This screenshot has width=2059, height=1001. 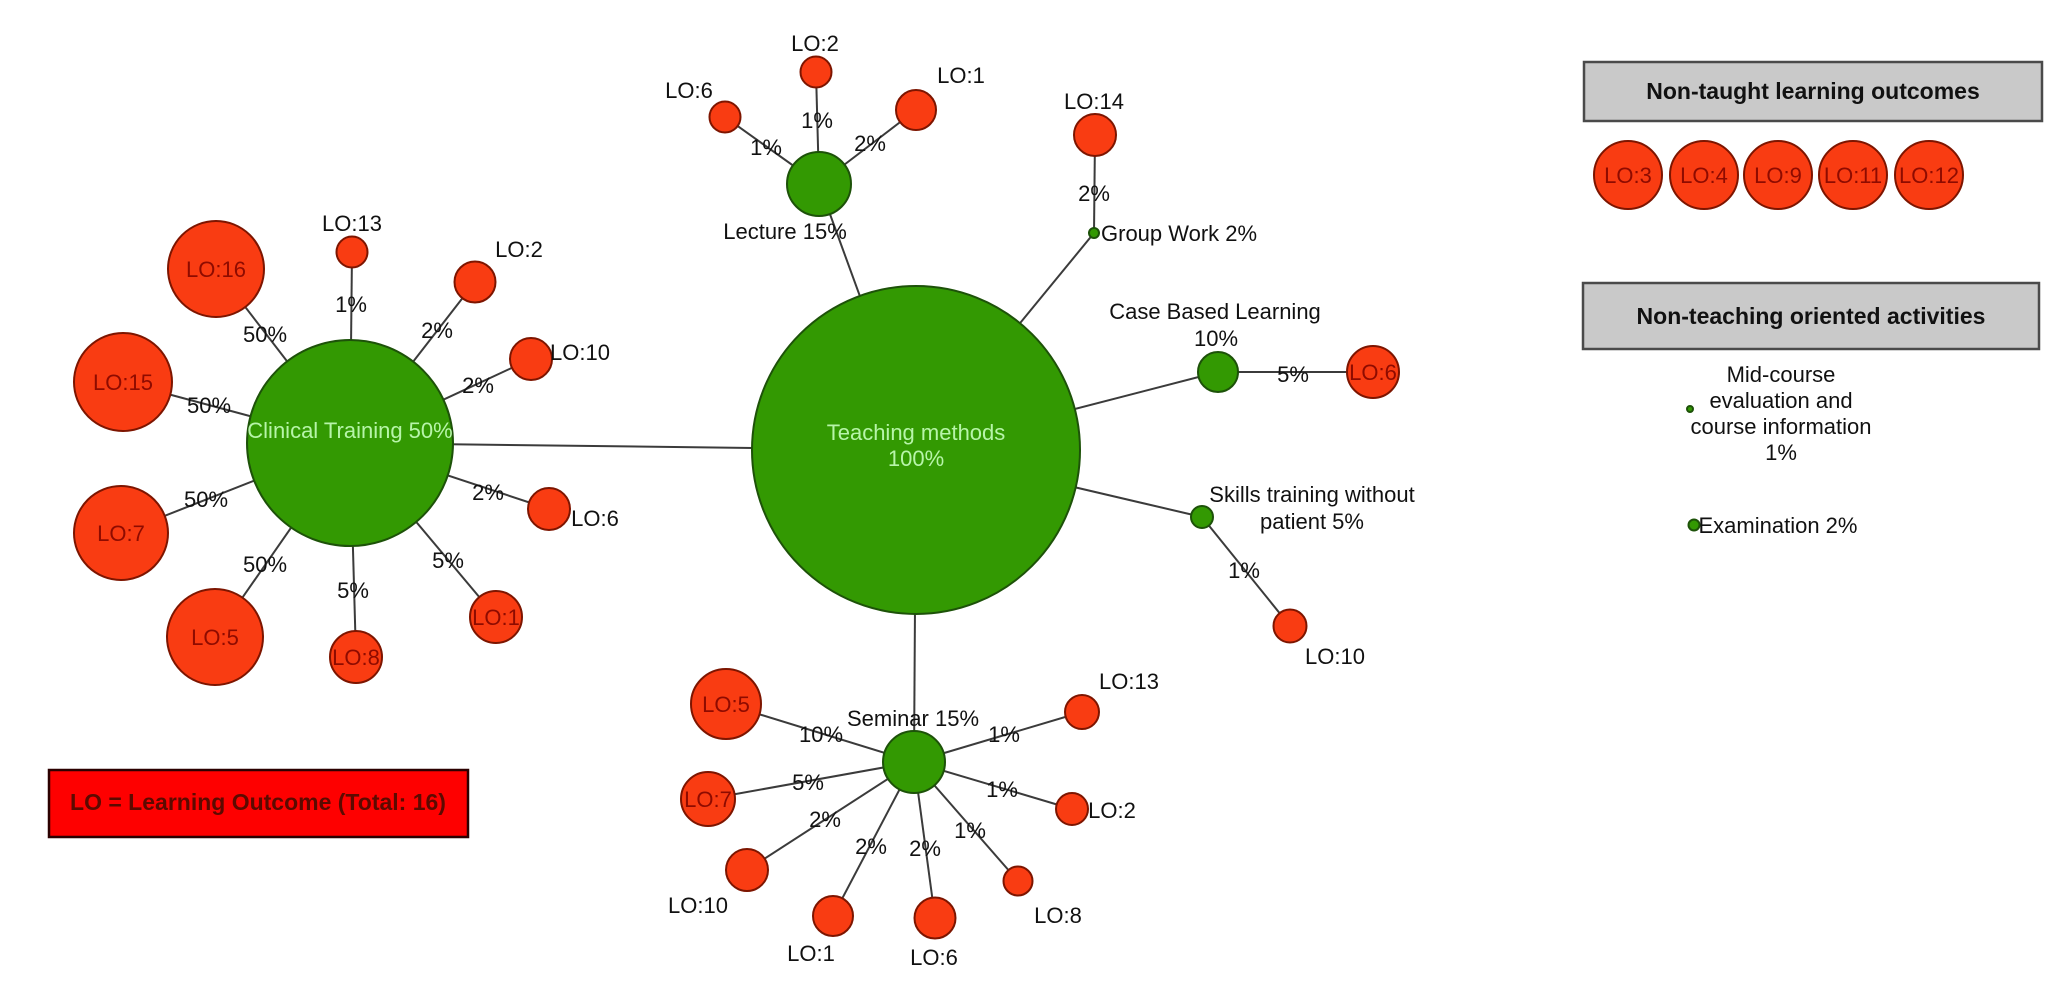 I want to click on svg-text: Seminar 15%, so click(x=913, y=718).